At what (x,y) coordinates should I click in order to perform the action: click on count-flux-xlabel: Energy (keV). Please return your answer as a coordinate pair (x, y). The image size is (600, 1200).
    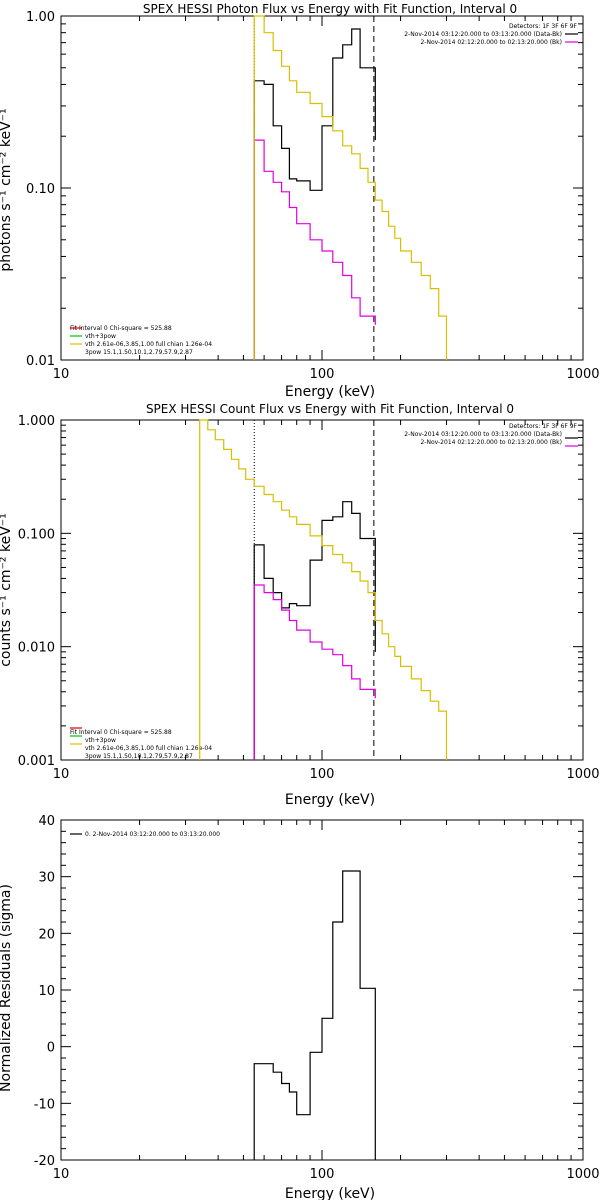
    Looking at the image, I should click on (330, 800).